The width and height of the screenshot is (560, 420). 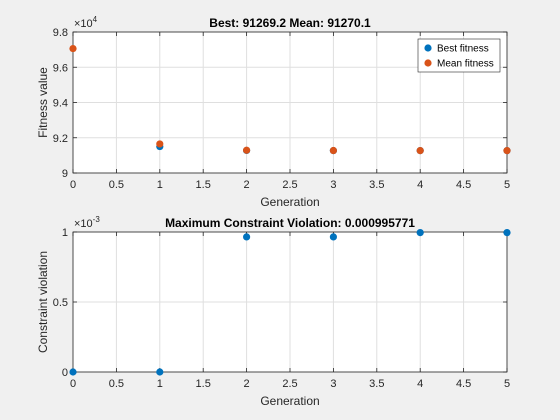 I want to click on y-tick-label: 9.4, so click(x=60, y=104).